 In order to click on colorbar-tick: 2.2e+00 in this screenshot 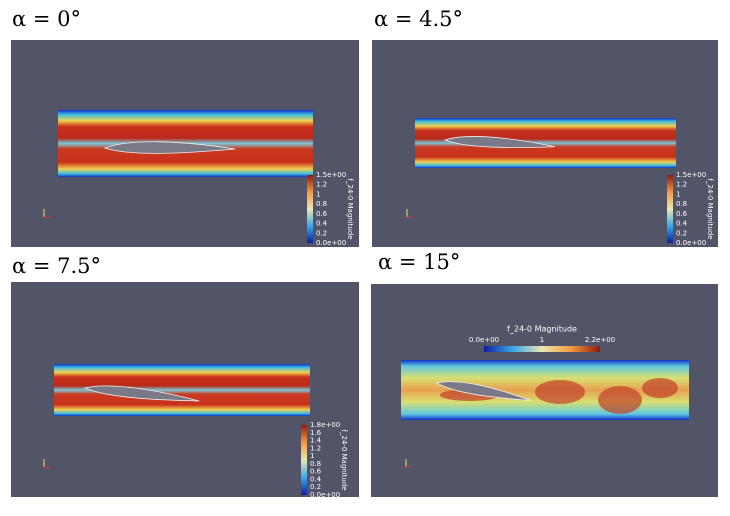, I will do `click(600, 340)`.